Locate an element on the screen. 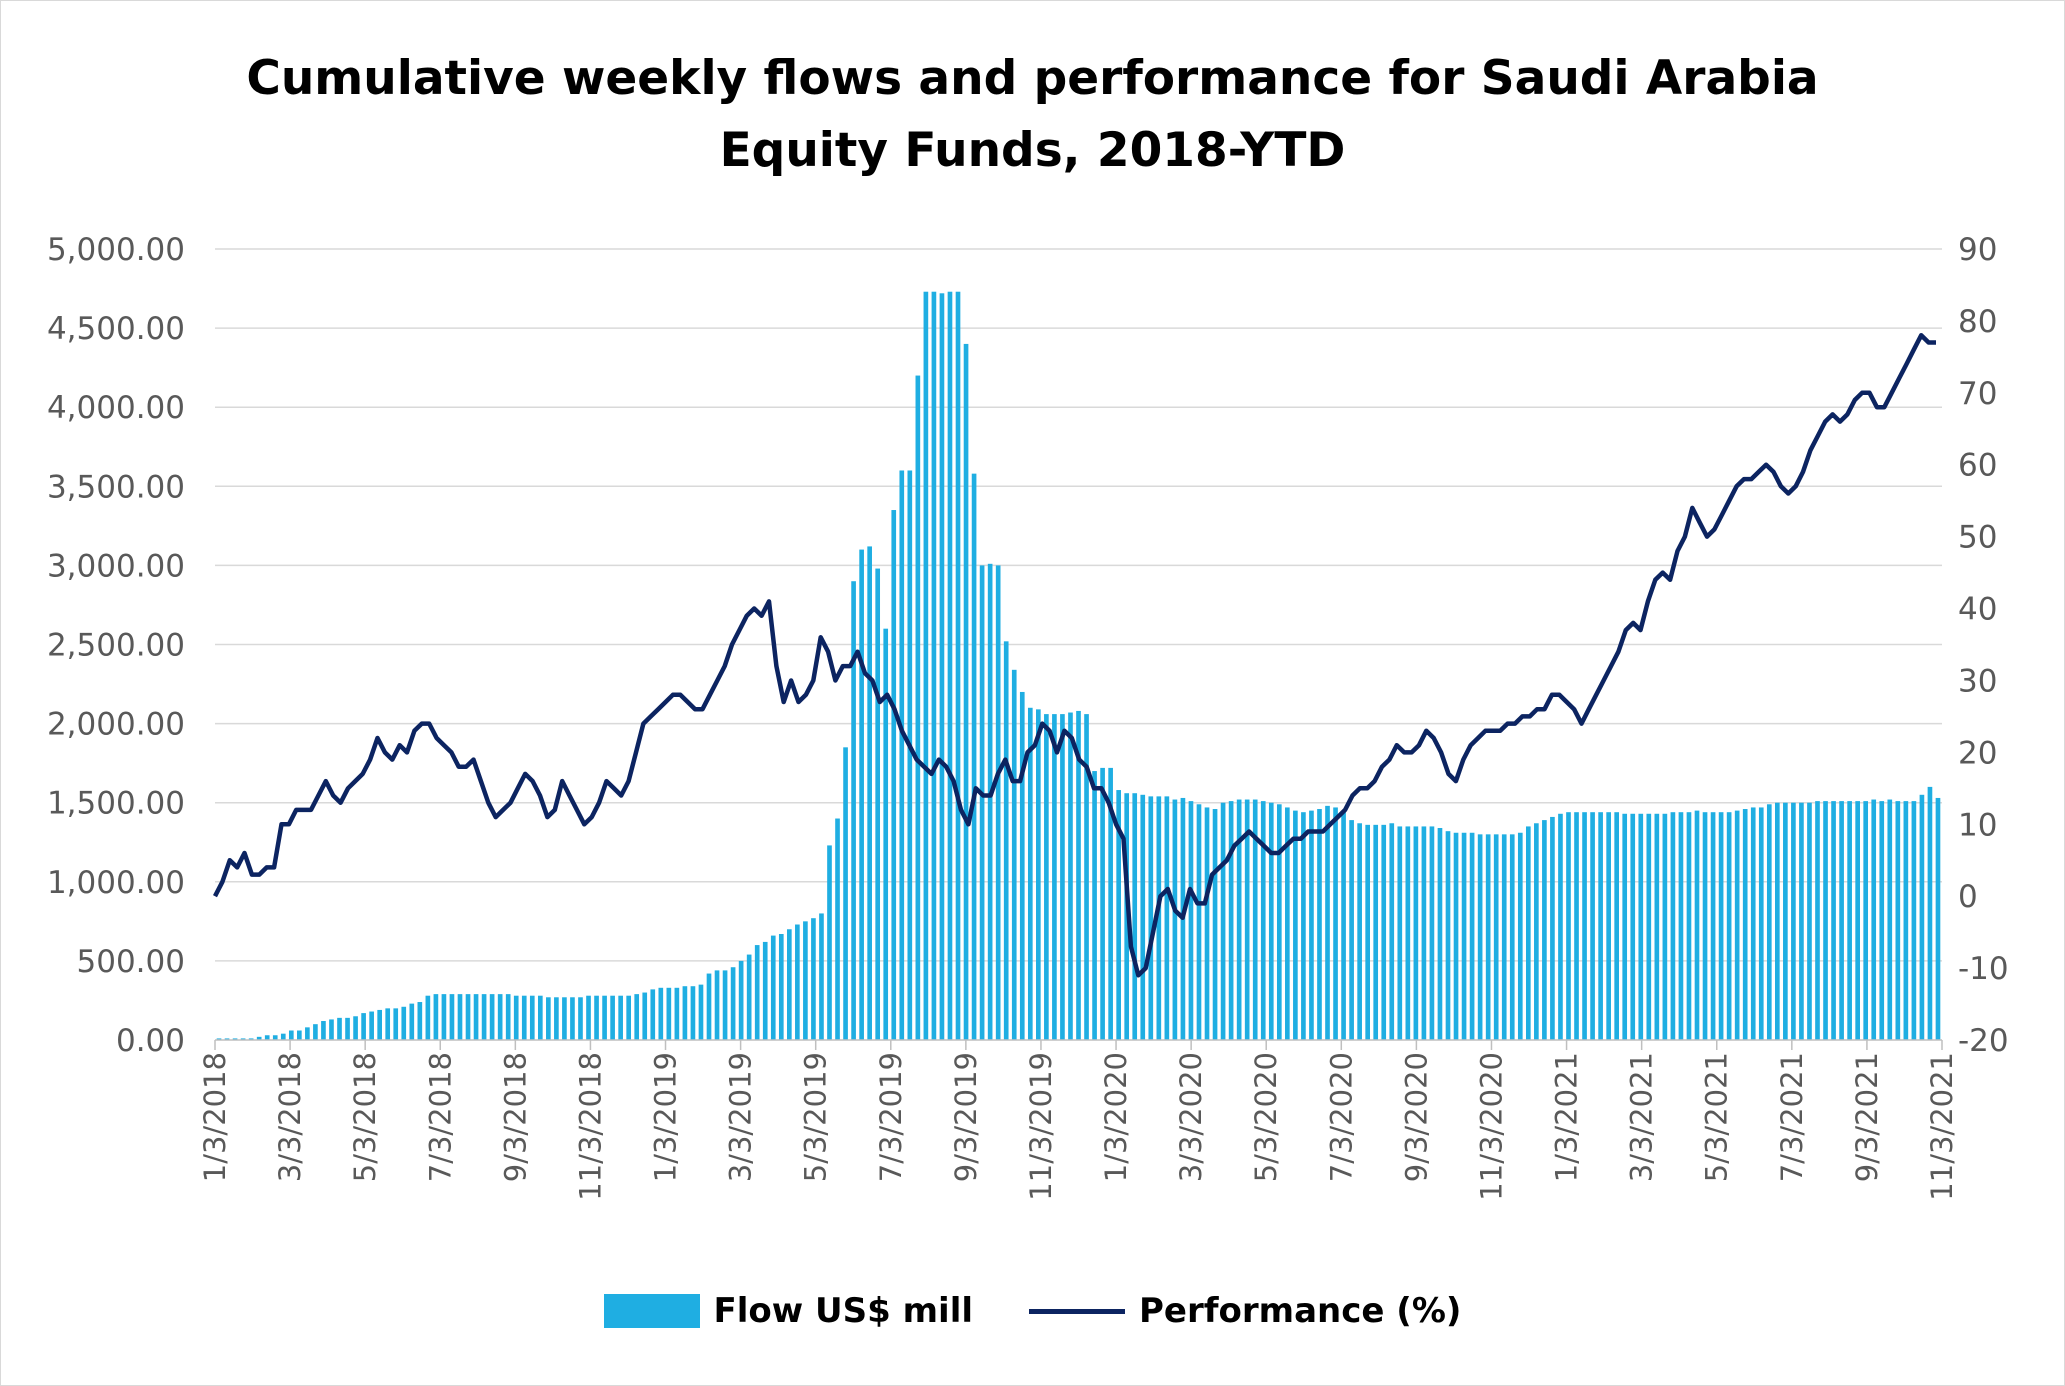 Image resolution: width=2065 pixels, height=1386 pixels. legend-swatch-flow is located at coordinates (651, 1311).